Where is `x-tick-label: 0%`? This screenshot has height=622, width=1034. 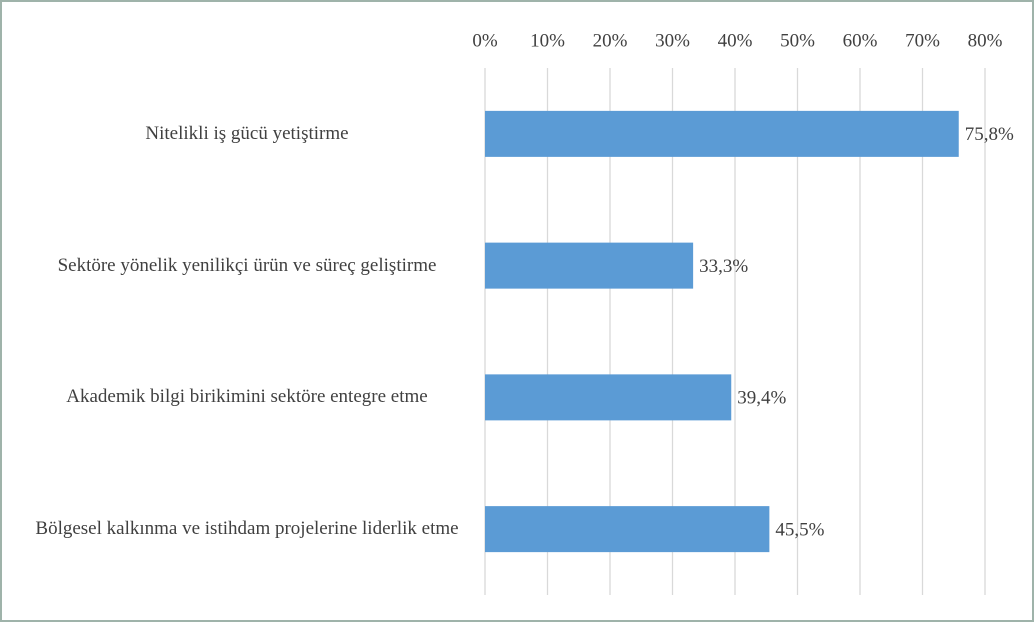 x-tick-label: 0% is located at coordinates (485, 40).